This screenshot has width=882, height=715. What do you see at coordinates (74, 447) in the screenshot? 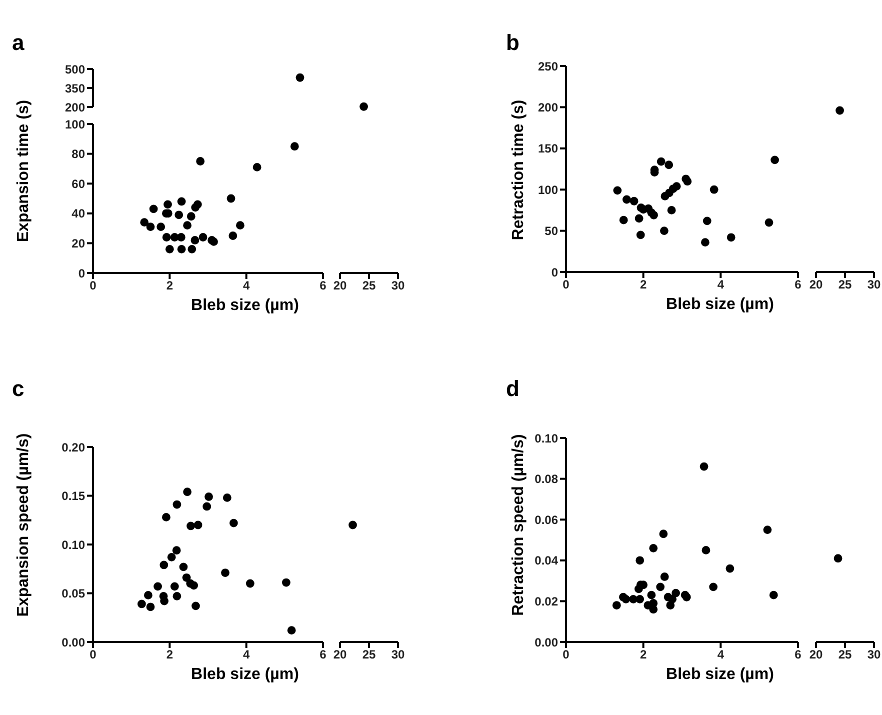
I see `y-tick-label: 0.20` at bounding box center [74, 447].